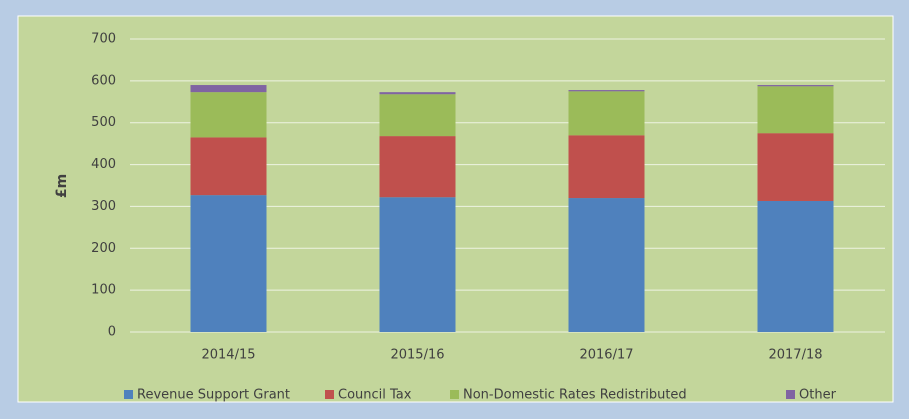 The width and height of the screenshot is (909, 419). What do you see at coordinates (375, 395) in the screenshot?
I see `legend-label: Council Tax` at bounding box center [375, 395].